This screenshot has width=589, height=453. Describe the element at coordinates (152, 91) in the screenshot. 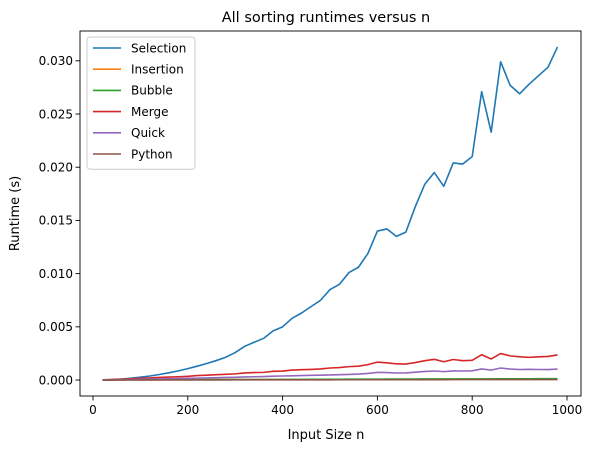

I see `legend-label-bubble: Bubble` at that location.